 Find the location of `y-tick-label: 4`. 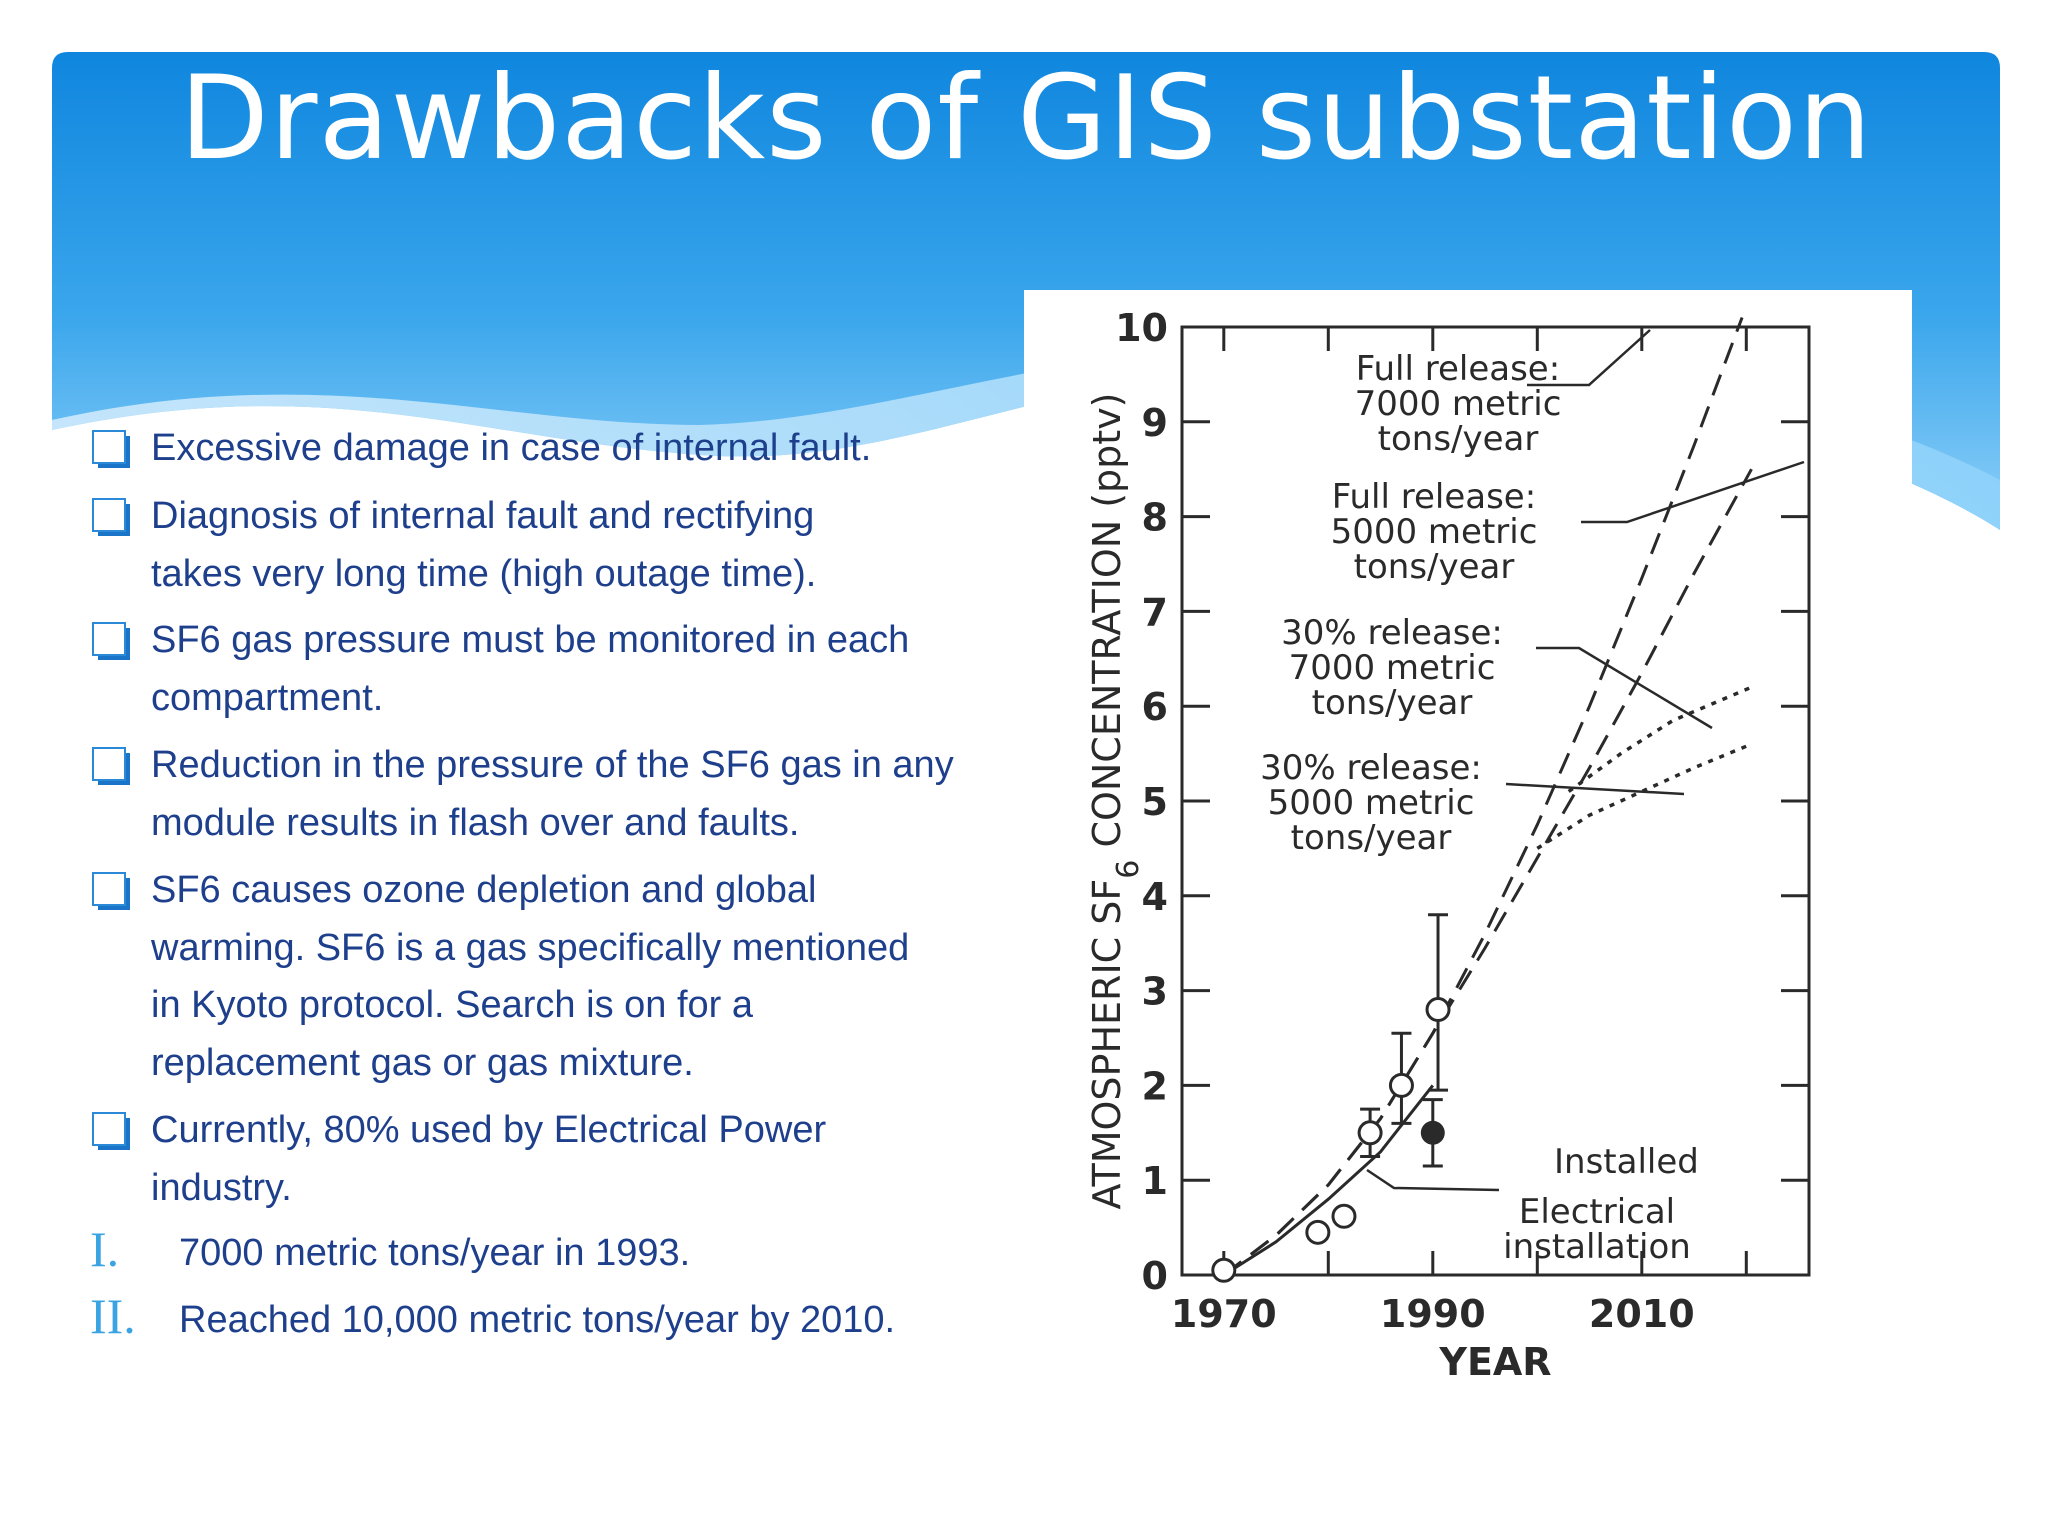

y-tick-label: 4 is located at coordinates (1155, 897).